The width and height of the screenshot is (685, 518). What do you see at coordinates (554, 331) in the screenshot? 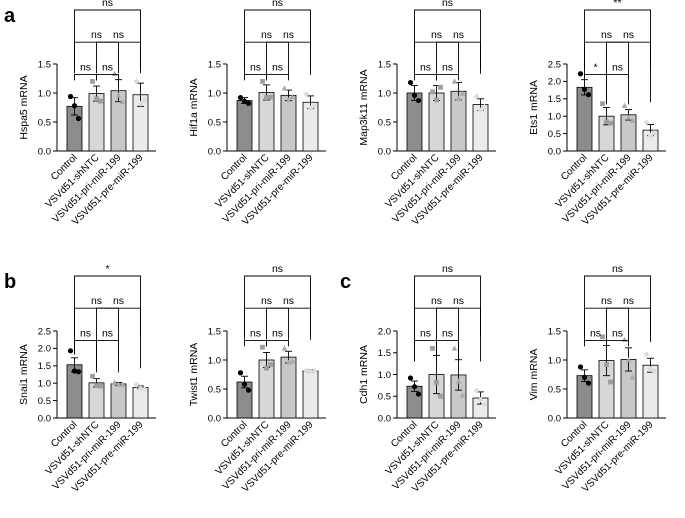
I see `y-tick-label: 1.5` at bounding box center [554, 331].